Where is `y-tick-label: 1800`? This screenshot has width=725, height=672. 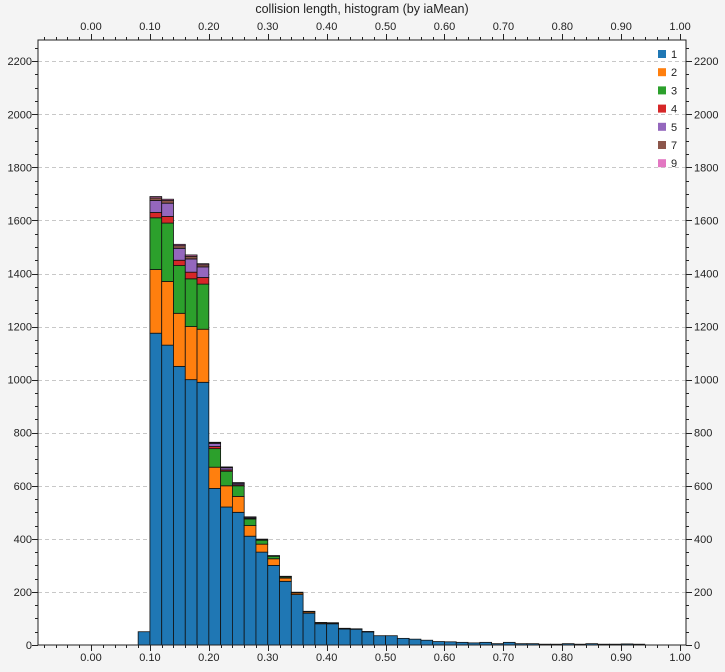 y-tick-label: 1800 is located at coordinates (20, 168).